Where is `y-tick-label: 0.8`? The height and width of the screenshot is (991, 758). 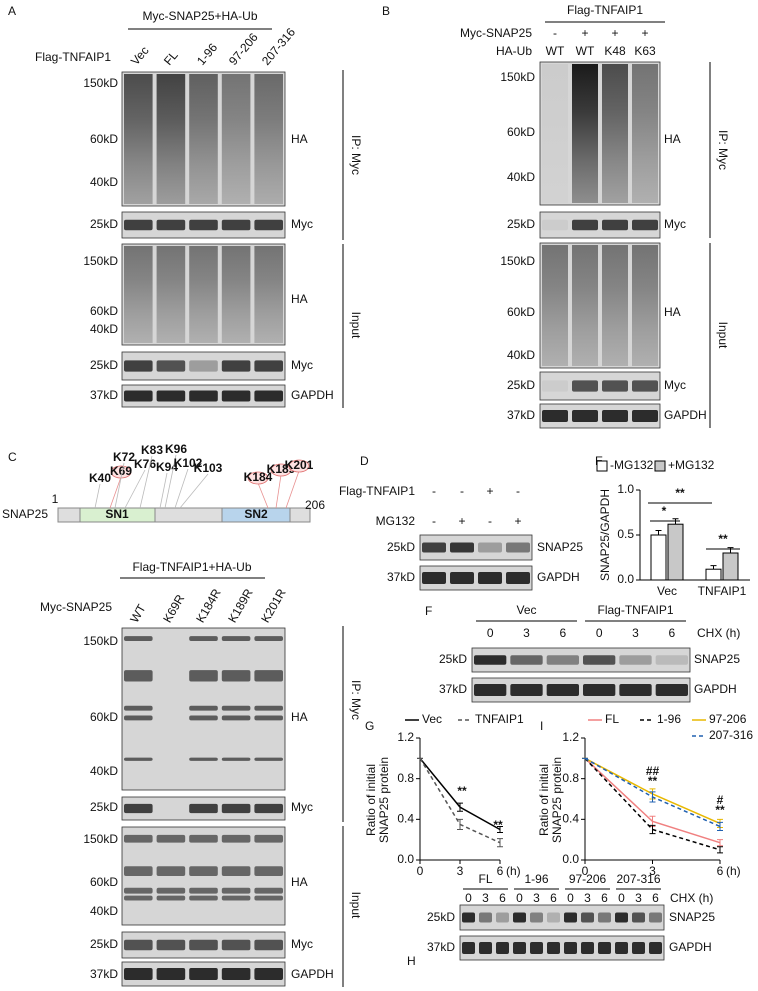 y-tick-label: 0.8 is located at coordinates (570, 778).